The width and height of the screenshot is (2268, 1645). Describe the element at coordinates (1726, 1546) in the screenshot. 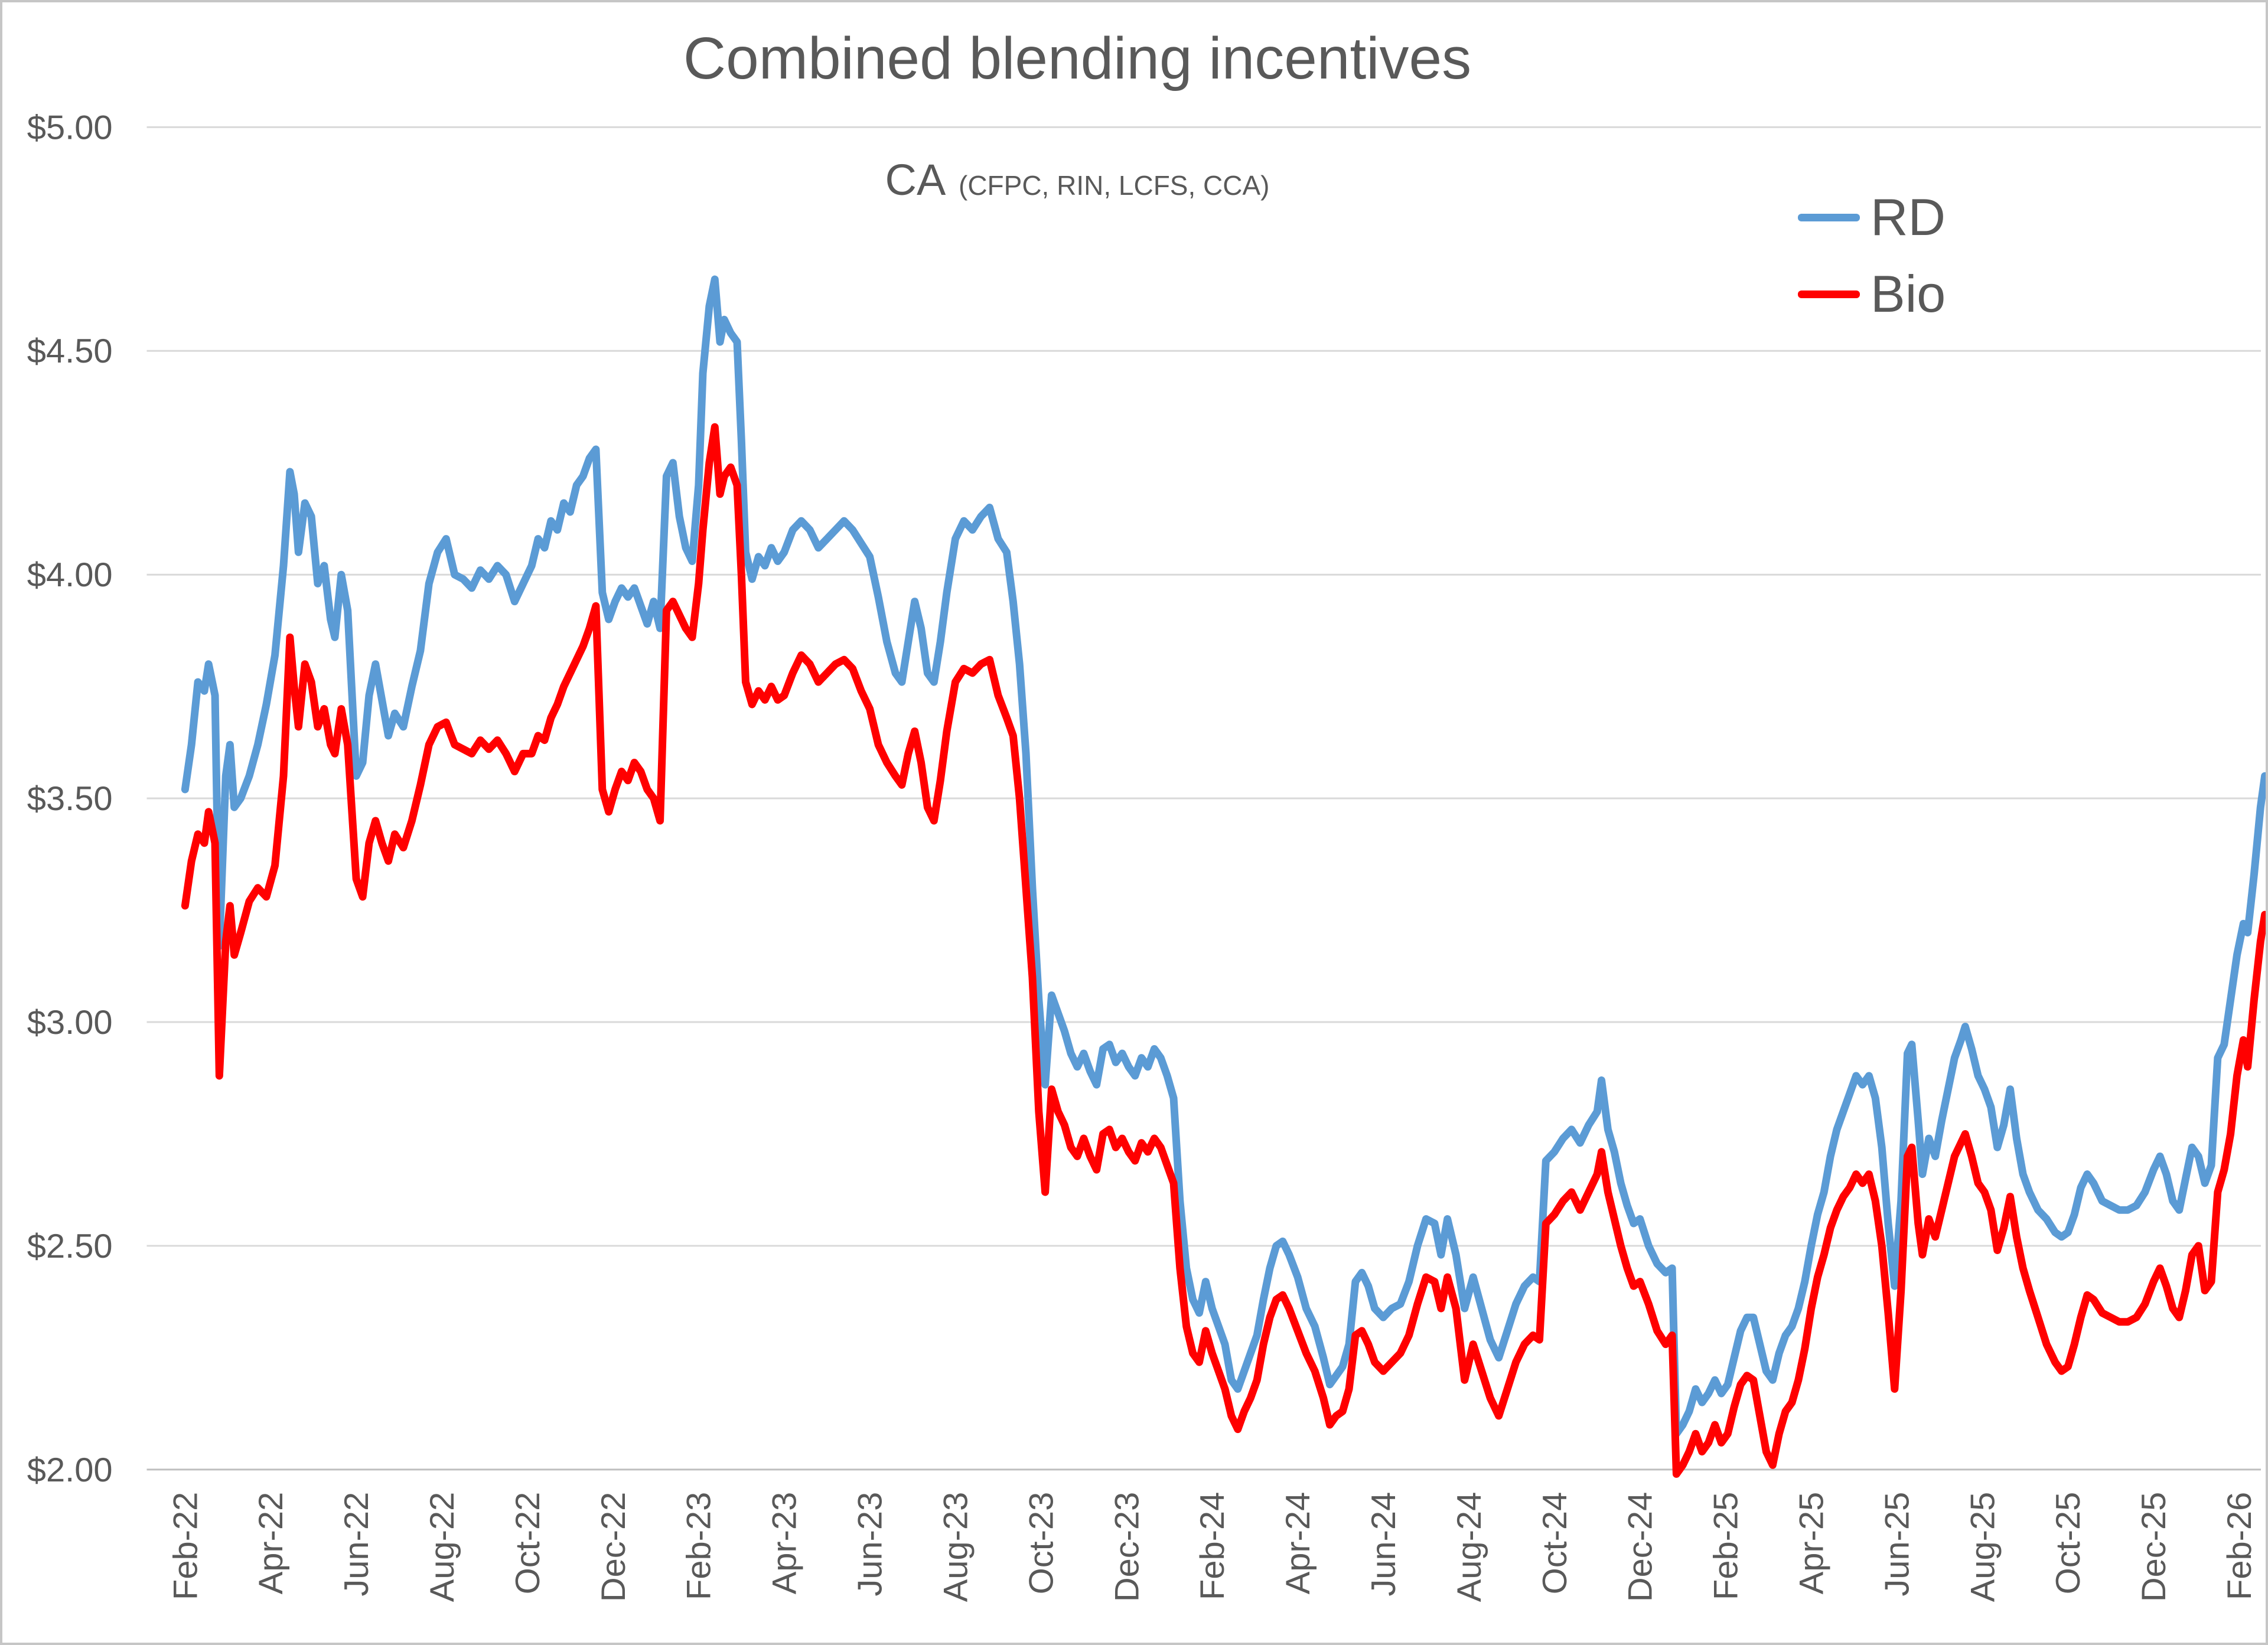

I see `x-tick-label: Feb-25` at that location.